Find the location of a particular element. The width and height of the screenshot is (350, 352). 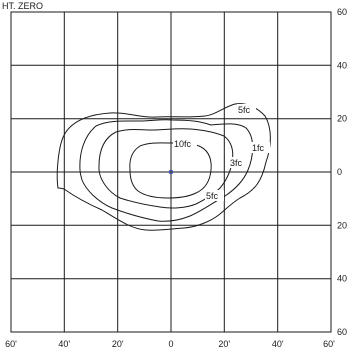

y-tick-label: 0 is located at coordinates (339, 172).